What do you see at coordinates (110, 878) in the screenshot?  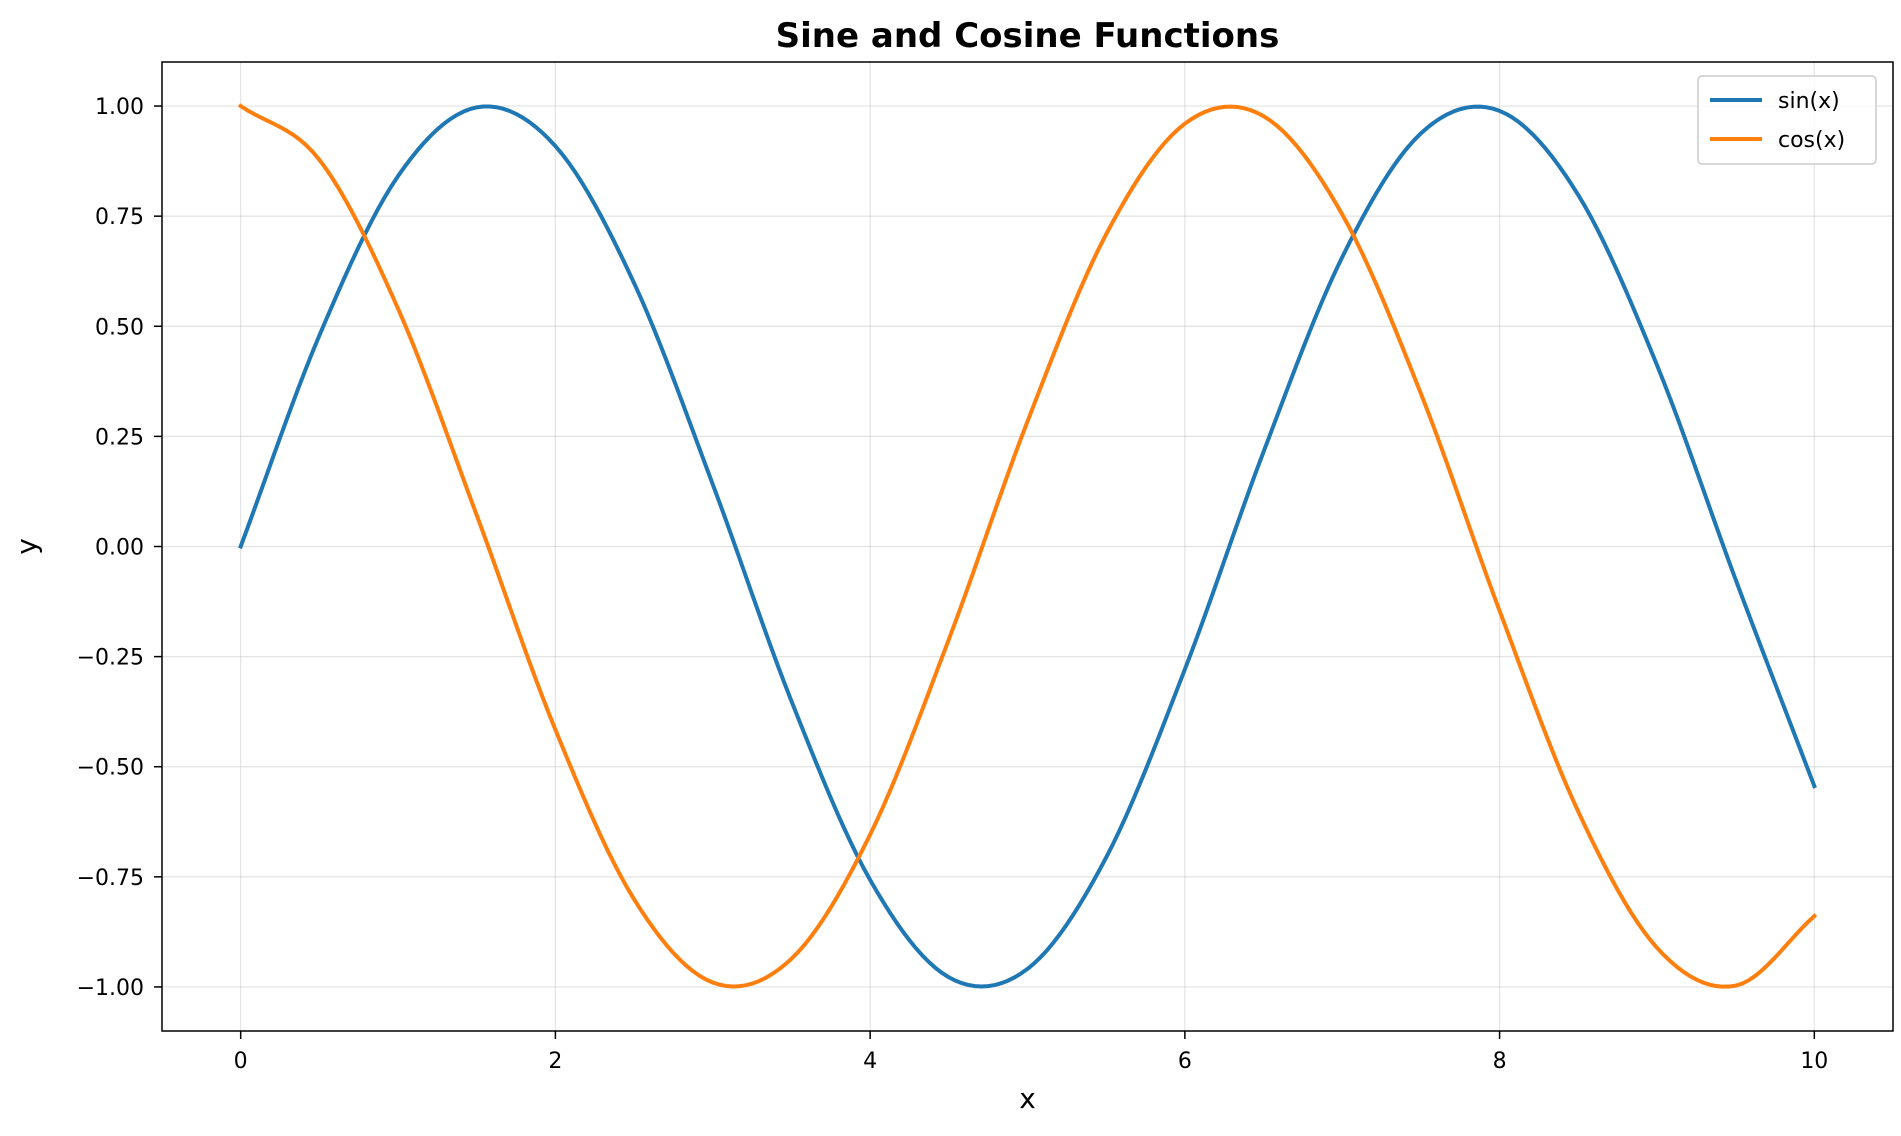 I see `y-tick-label: −0.75` at bounding box center [110, 878].